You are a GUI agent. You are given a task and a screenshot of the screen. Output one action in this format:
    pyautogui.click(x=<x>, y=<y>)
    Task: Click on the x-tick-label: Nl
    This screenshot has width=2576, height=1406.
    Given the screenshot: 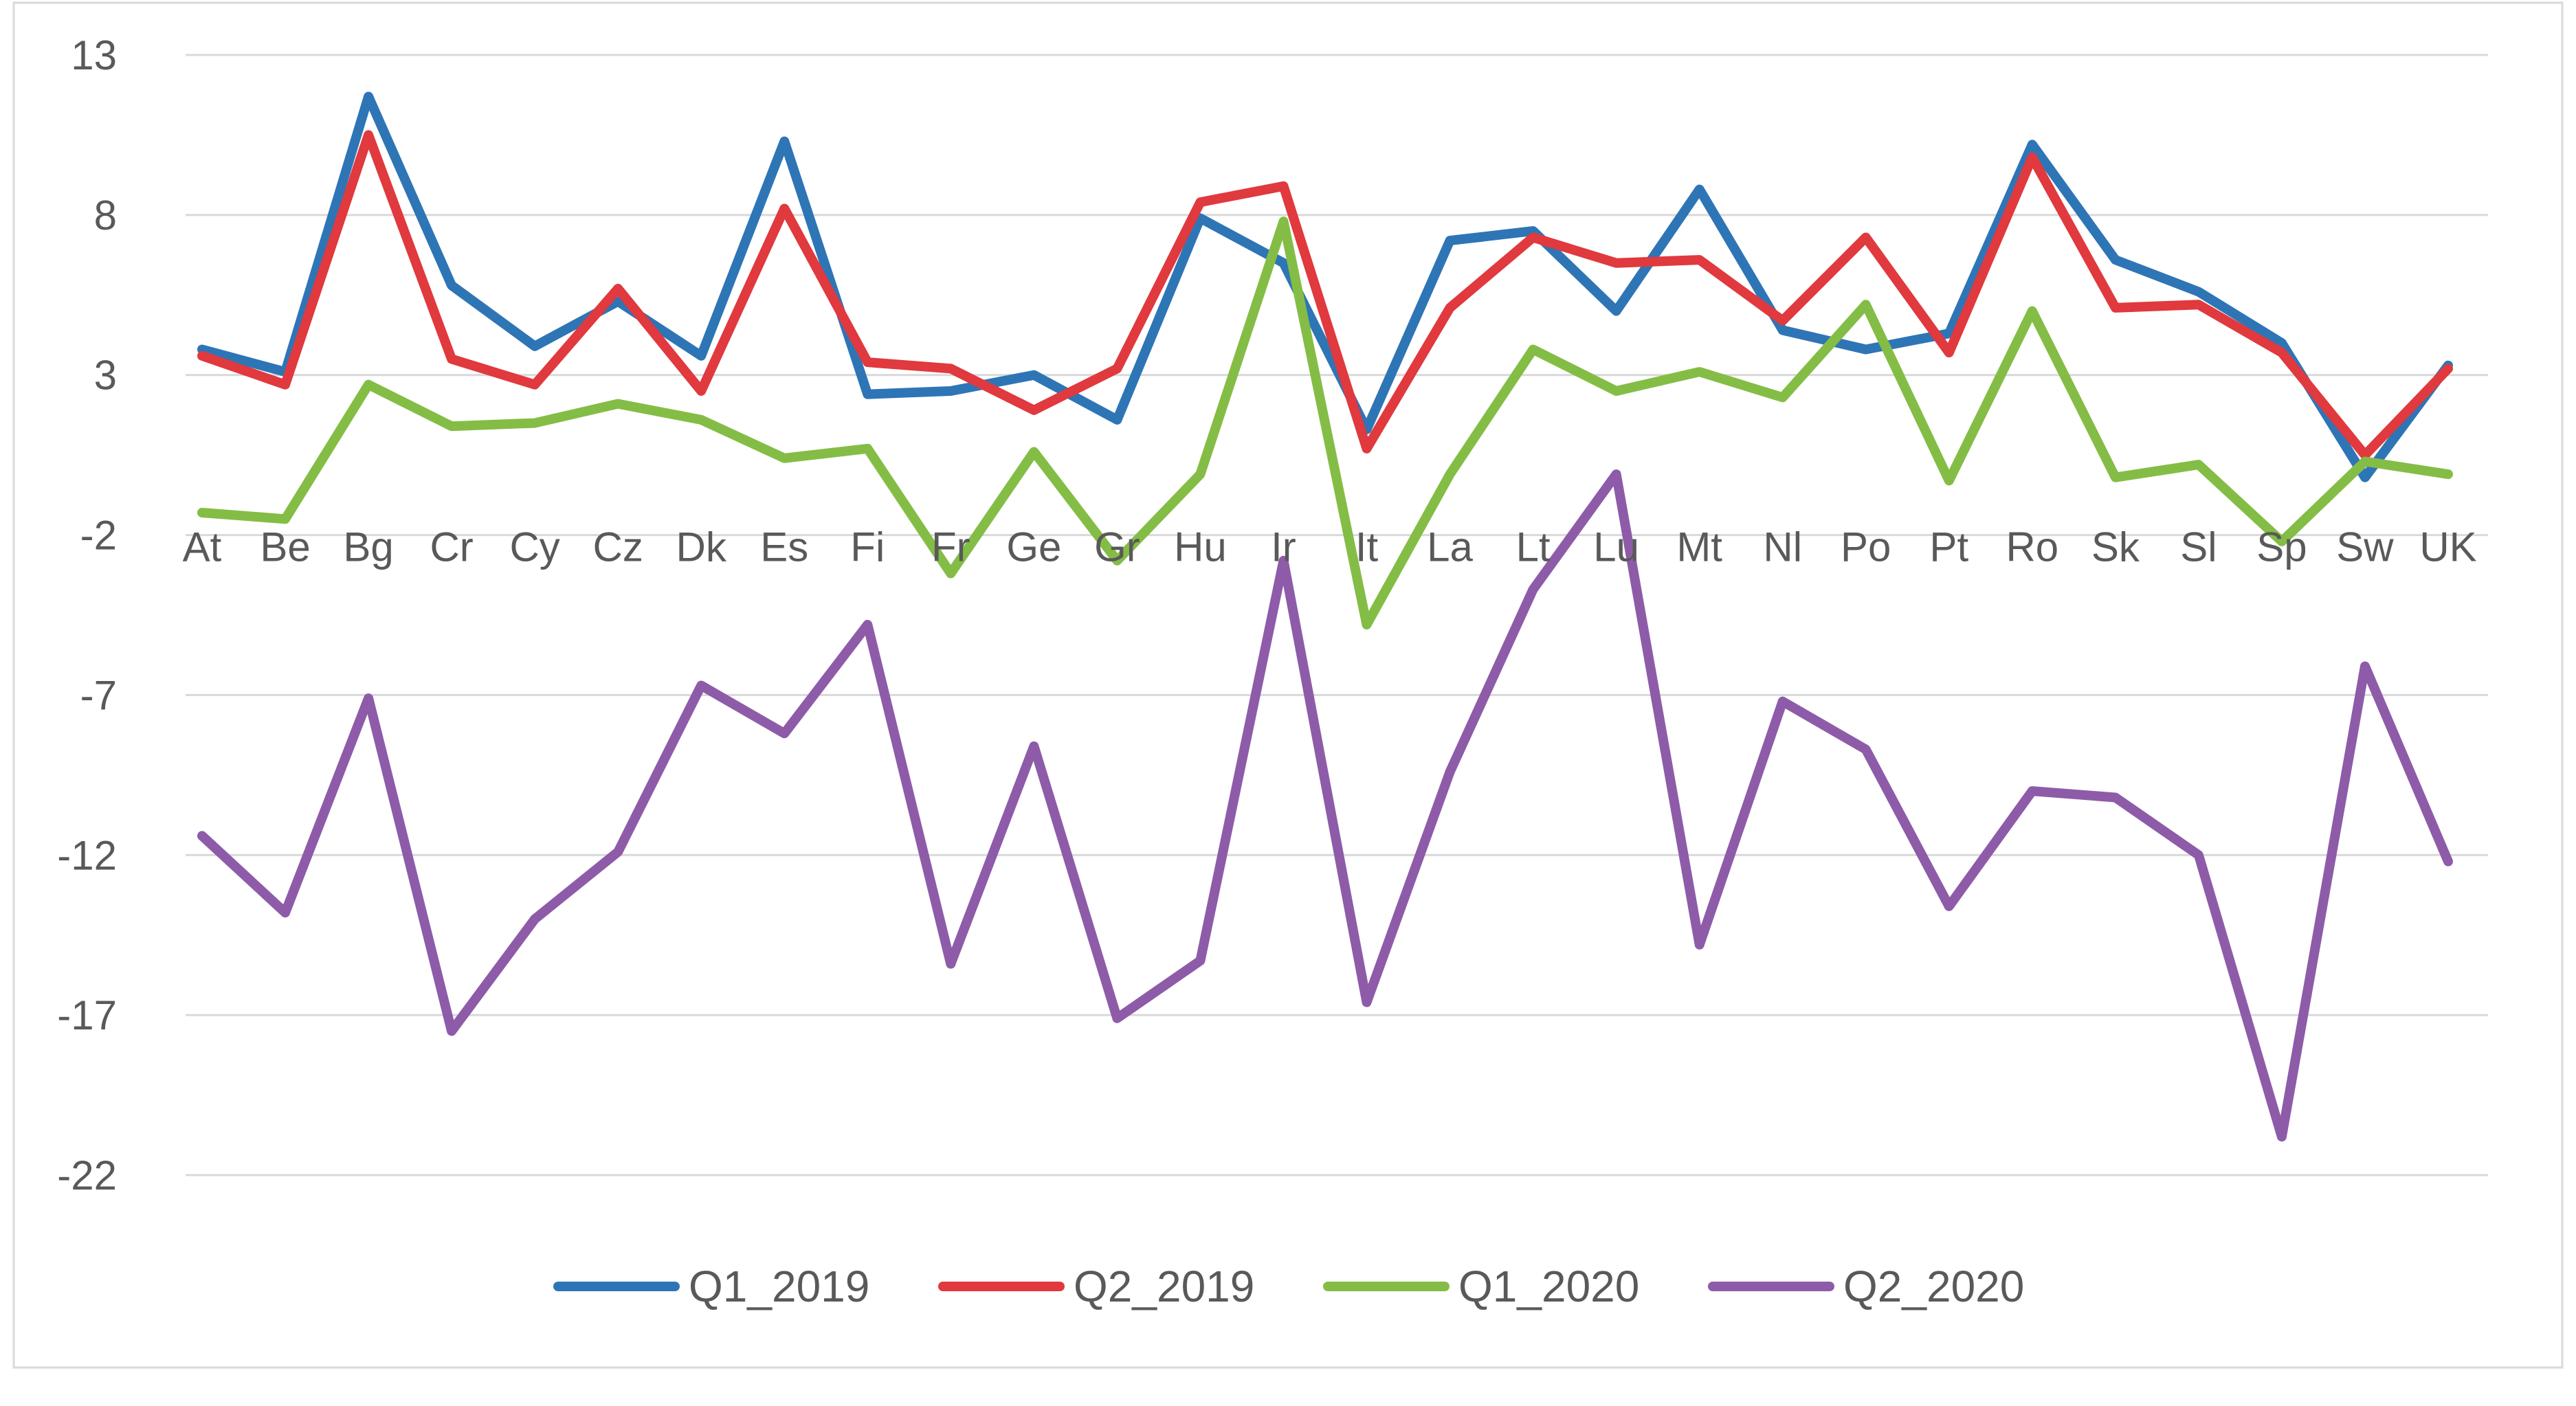 What is the action you would take?
    pyautogui.click(x=1782, y=547)
    